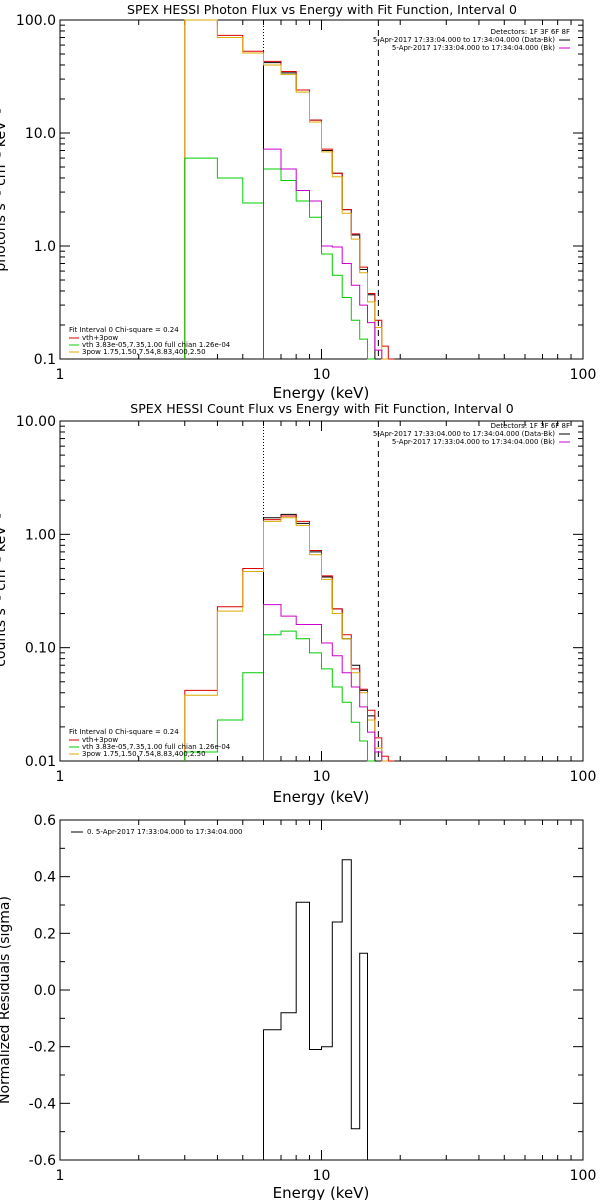 The height and width of the screenshot is (1200, 600). I want to click on y-tick-label: 1.00, so click(40, 535).